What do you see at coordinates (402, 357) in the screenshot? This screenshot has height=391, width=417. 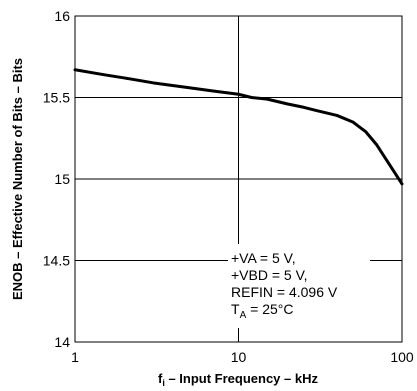 I see `x-tick-label: 100` at bounding box center [402, 357].